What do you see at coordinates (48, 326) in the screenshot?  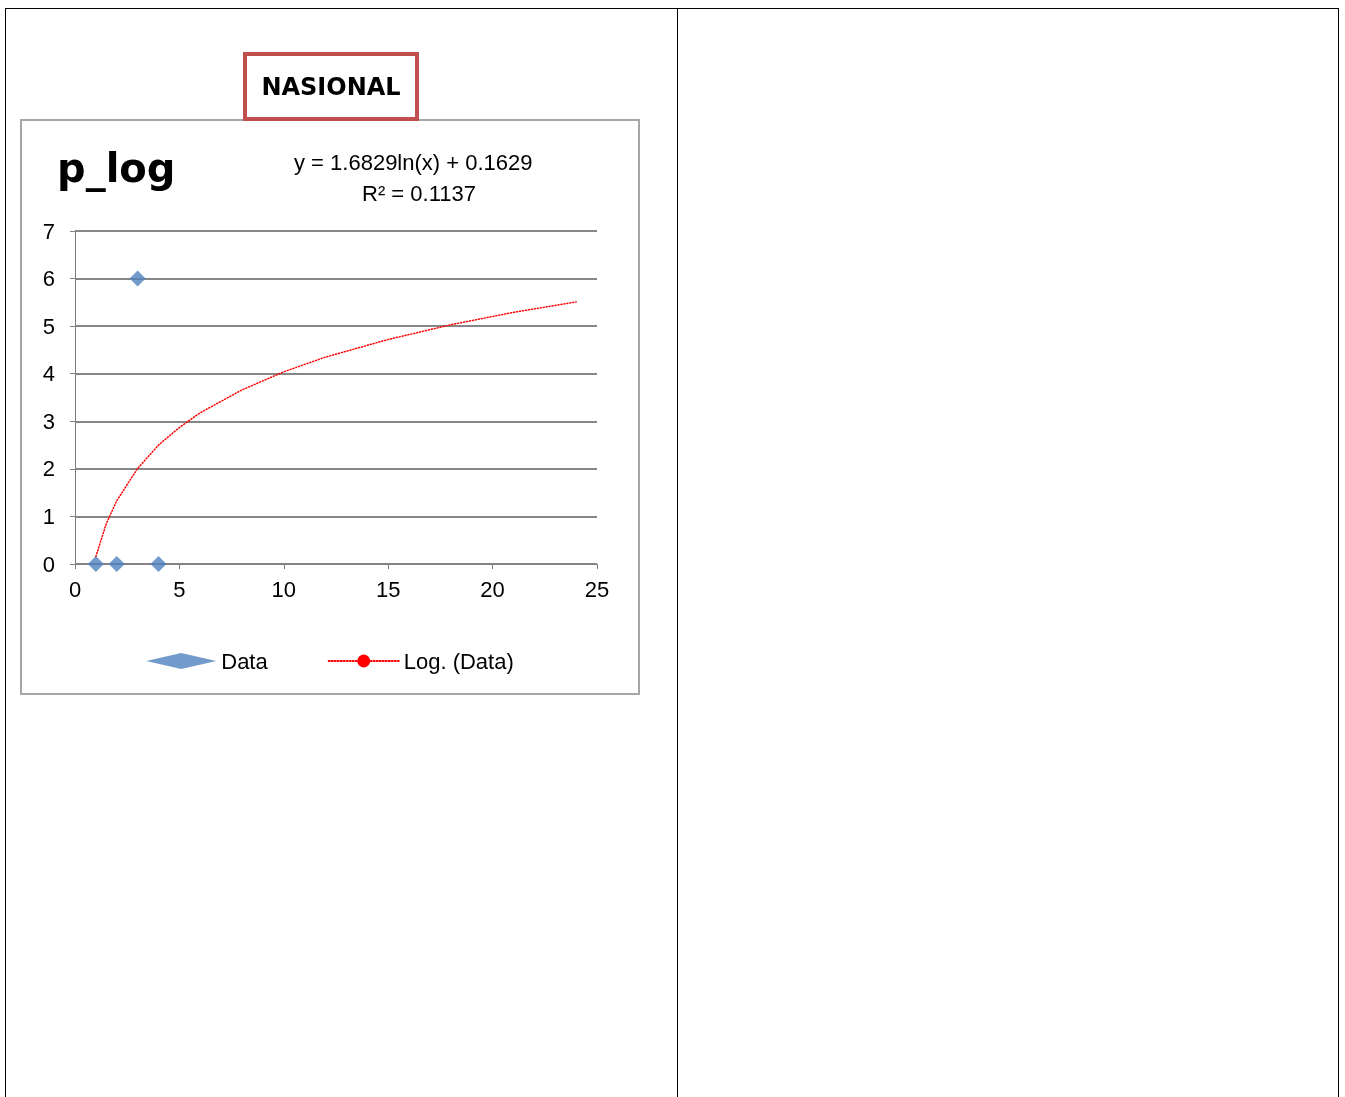 I see `y-tick-label: 5` at bounding box center [48, 326].